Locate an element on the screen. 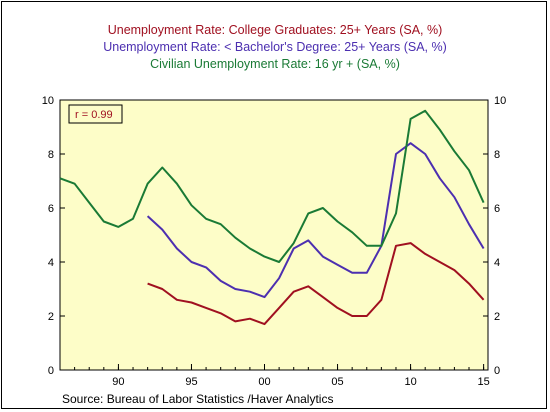 The height and width of the screenshot is (412, 550). annotation-box is located at coordinates (95, 114).